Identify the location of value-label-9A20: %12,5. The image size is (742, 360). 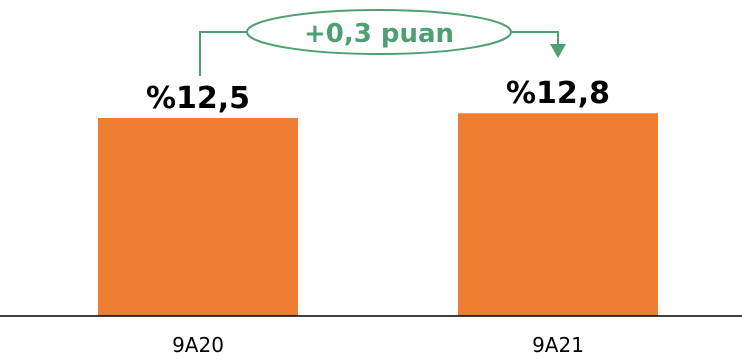
(198, 98).